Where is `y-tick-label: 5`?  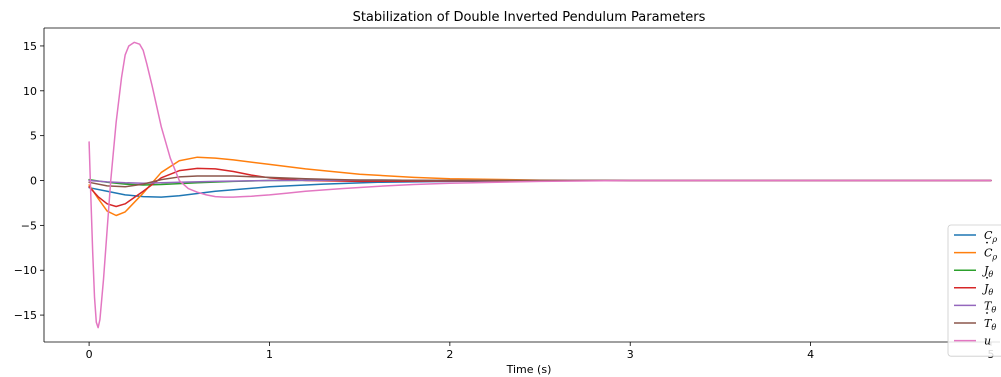 y-tick-label: 5 is located at coordinates (33, 136).